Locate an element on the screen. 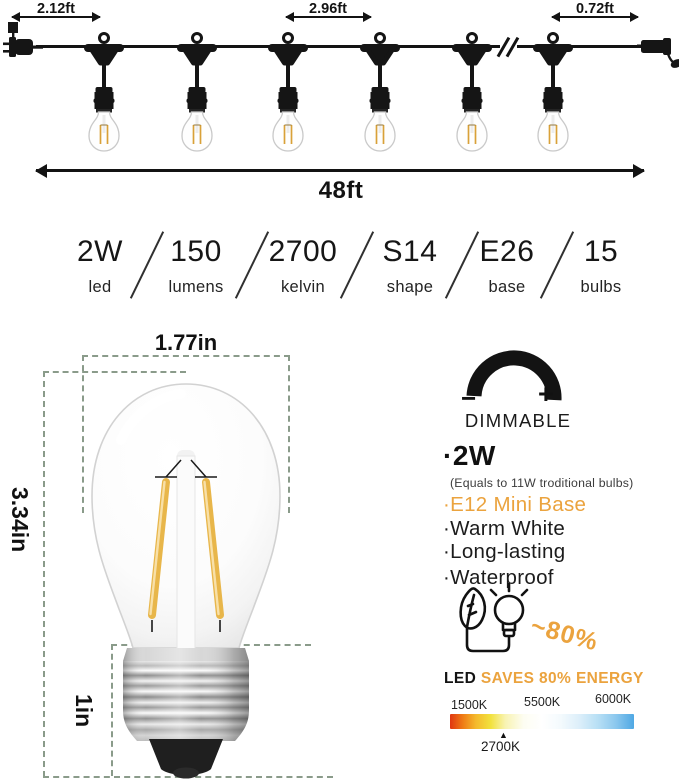 Image resolution: width=679 pixels, height=783 pixels. measure-right-label: 0.72ft is located at coordinates (595, 9).